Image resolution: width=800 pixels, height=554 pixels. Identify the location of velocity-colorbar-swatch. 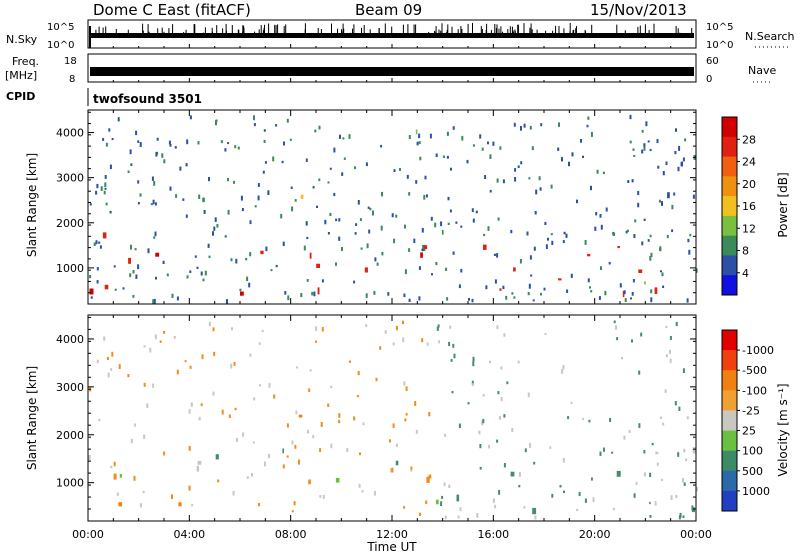
(729, 461).